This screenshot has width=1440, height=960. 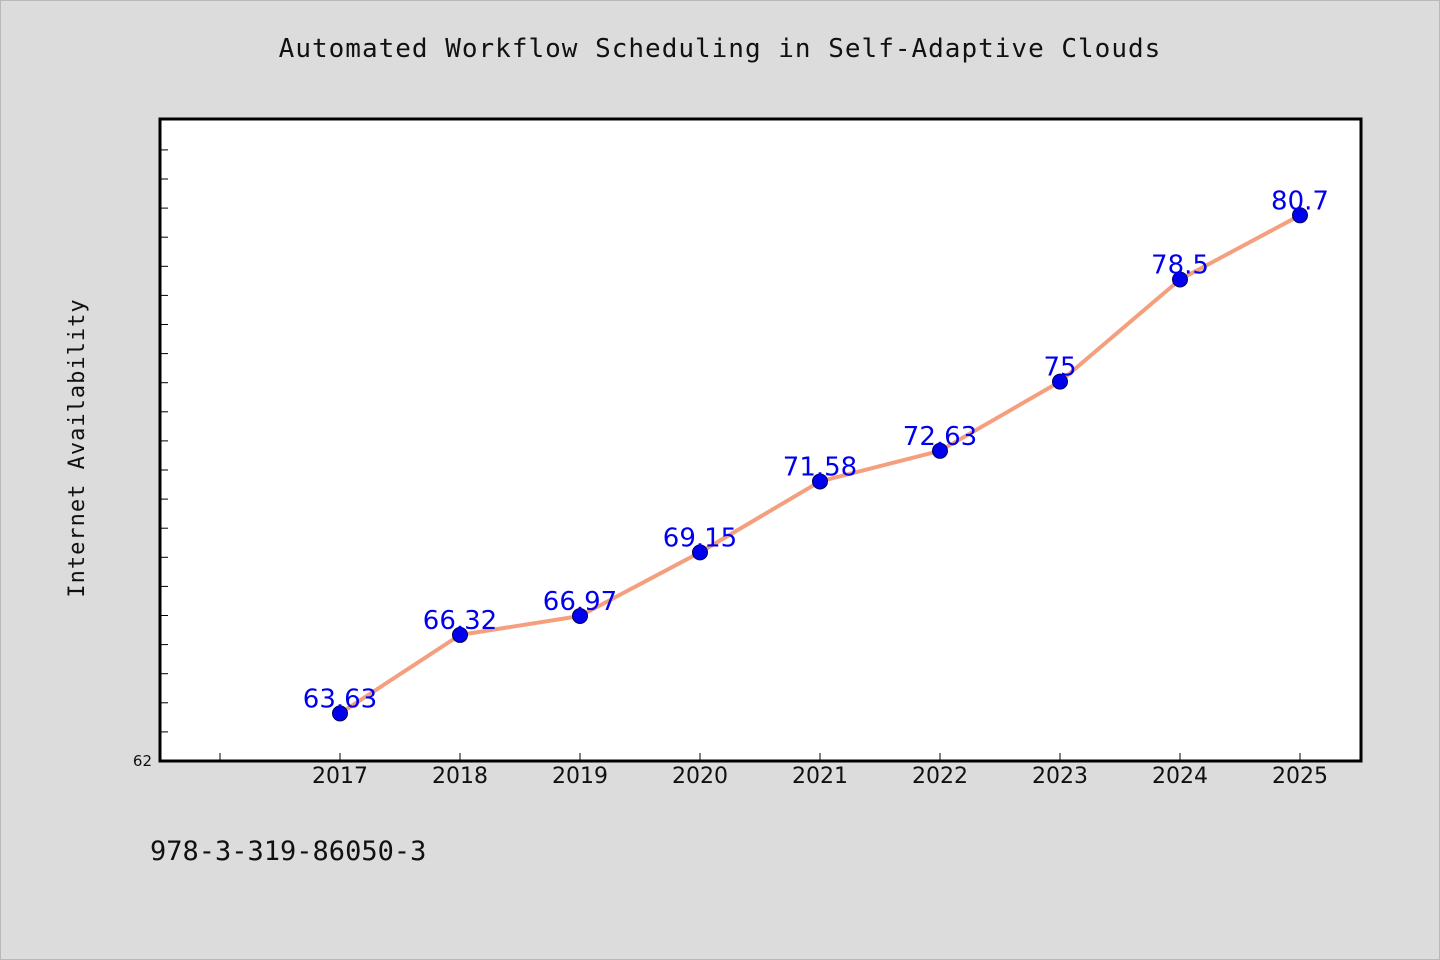 I want to click on x-tick-label-2024: 2024, so click(x=1180, y=776).